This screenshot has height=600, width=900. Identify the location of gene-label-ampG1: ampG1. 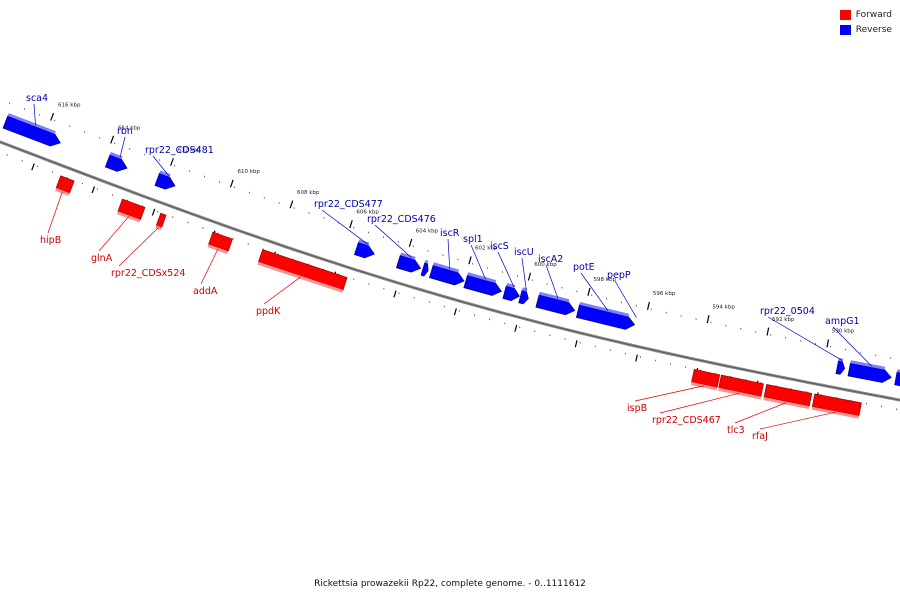
(842, 321).